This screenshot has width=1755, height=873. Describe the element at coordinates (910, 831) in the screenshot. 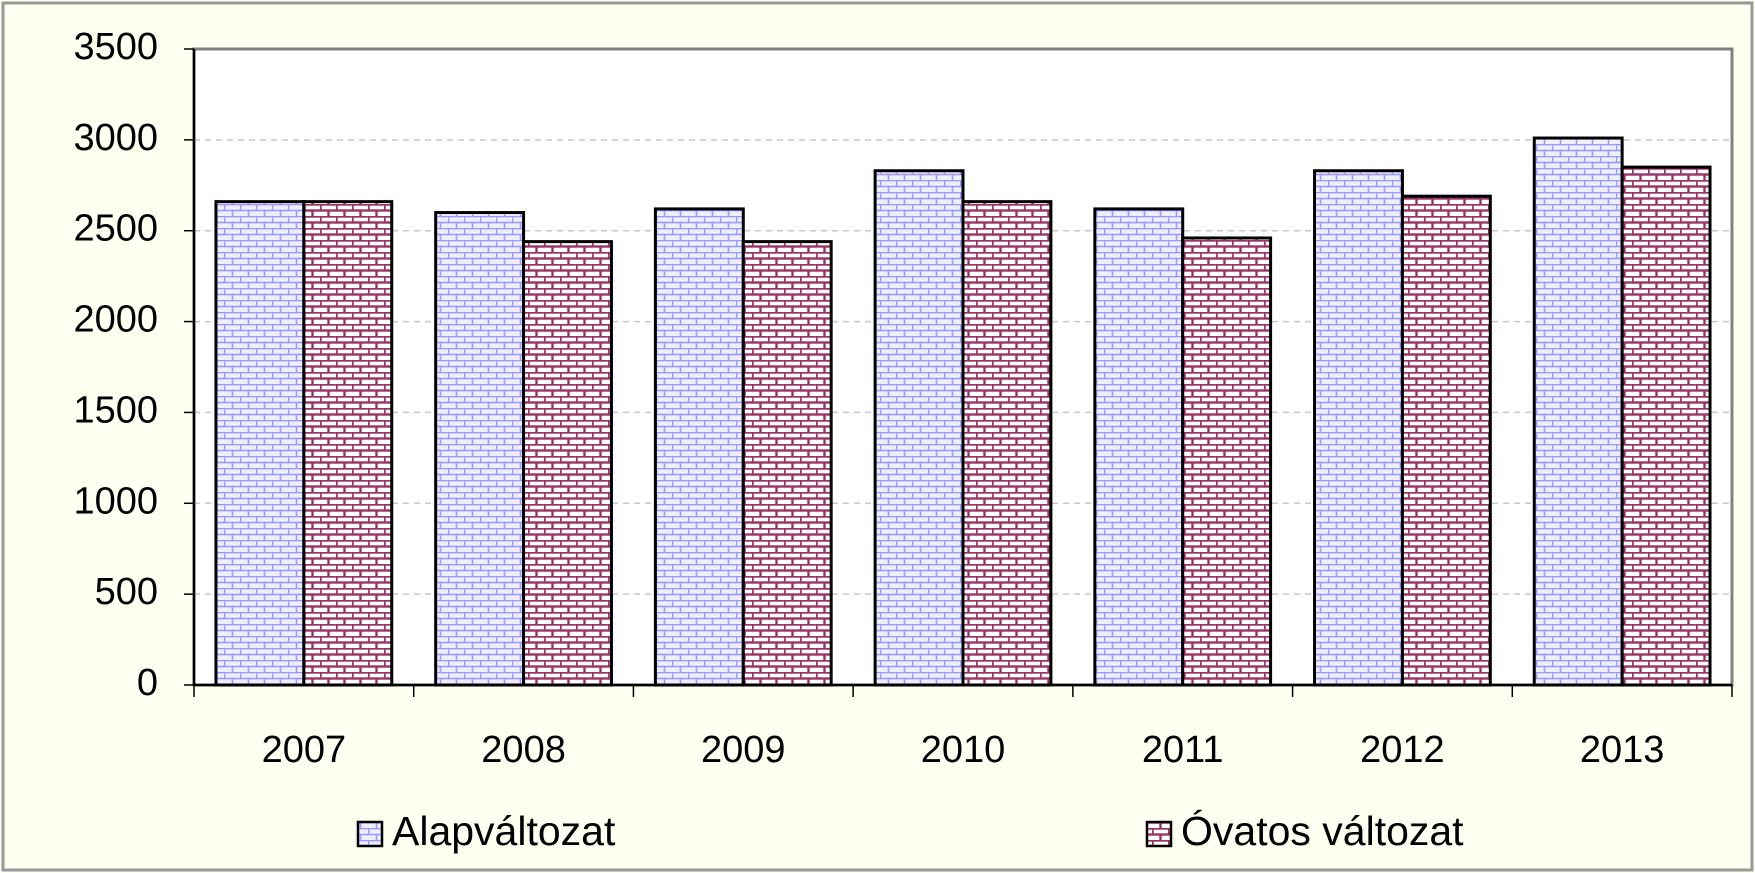

I see `legend: Alapváltozat Óvatos változat` at that location.